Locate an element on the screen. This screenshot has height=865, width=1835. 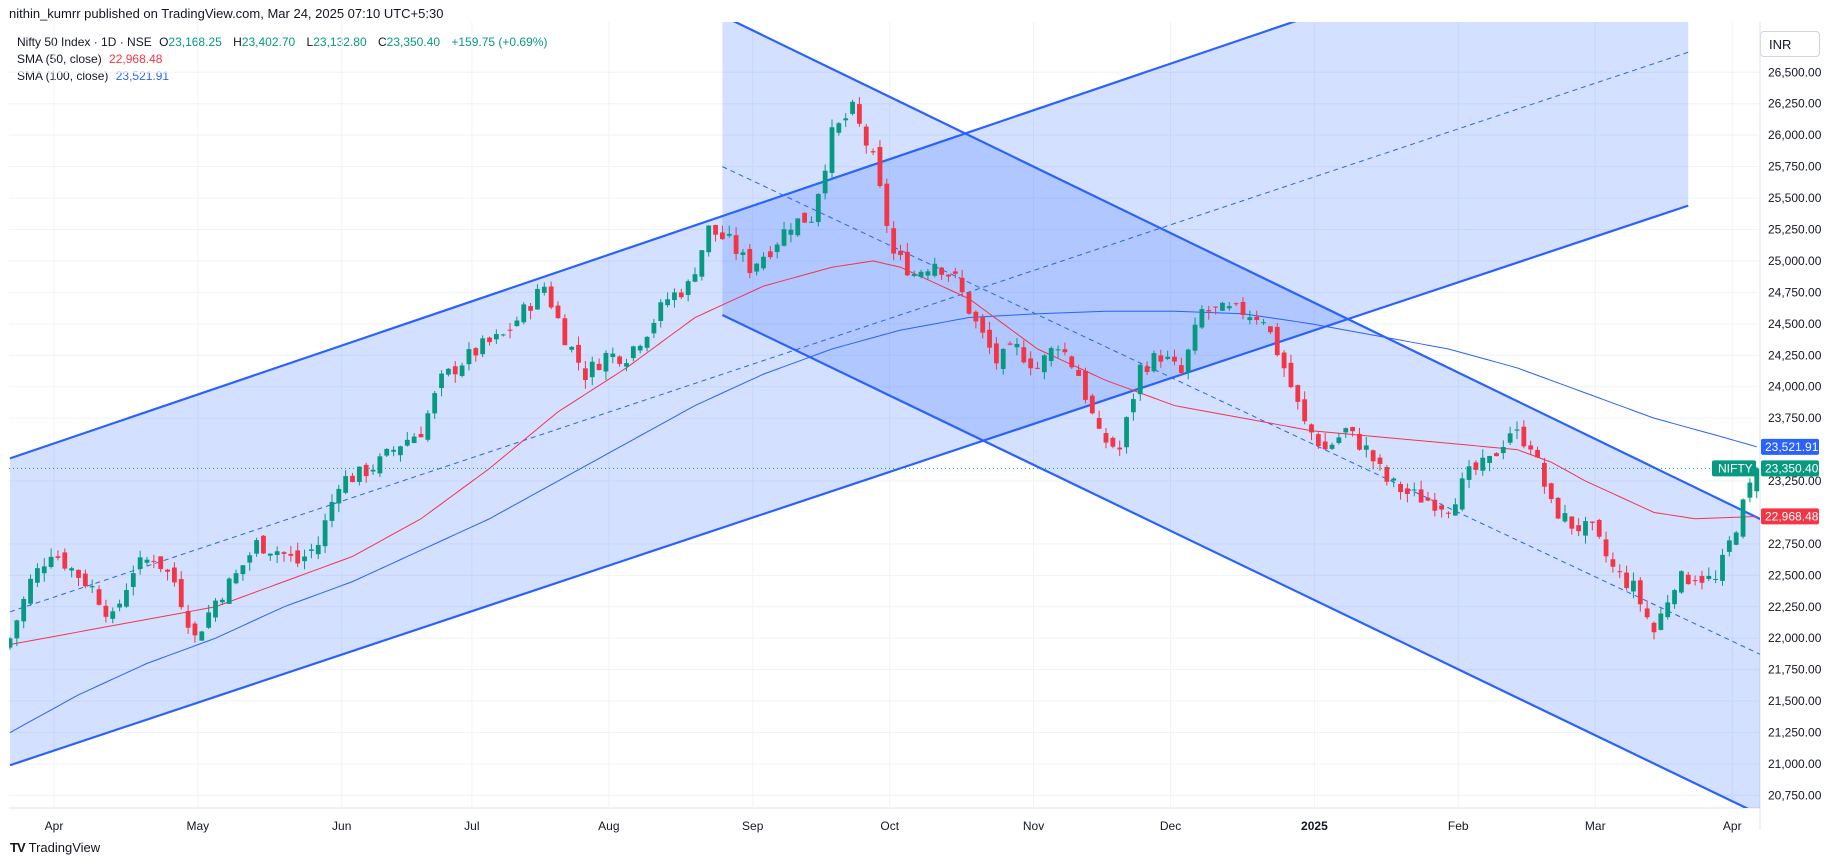
tradingview-logo: TV TradingView is located at coordinates (55, 847).